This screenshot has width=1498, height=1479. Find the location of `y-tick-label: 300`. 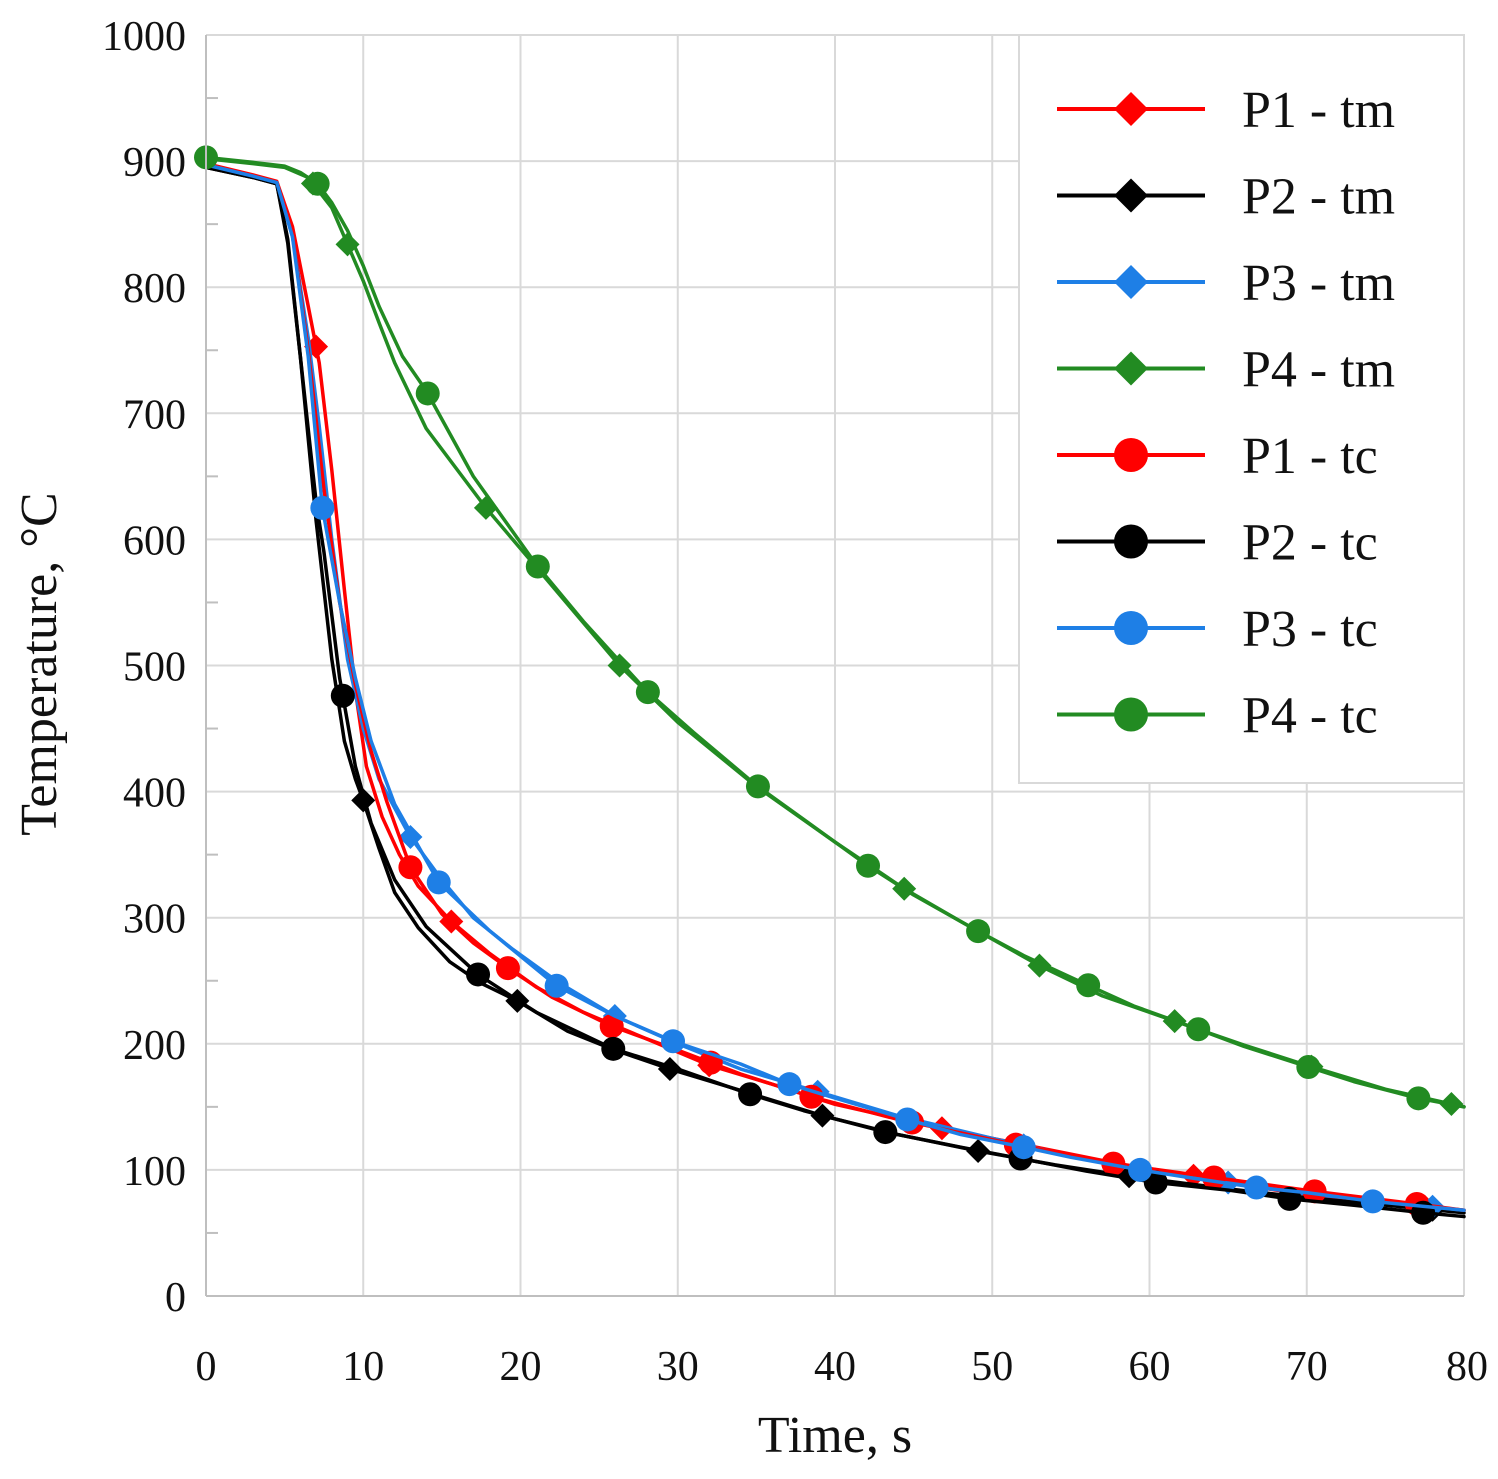

y-tick-label: 300 is located at coordinates (154, 920).